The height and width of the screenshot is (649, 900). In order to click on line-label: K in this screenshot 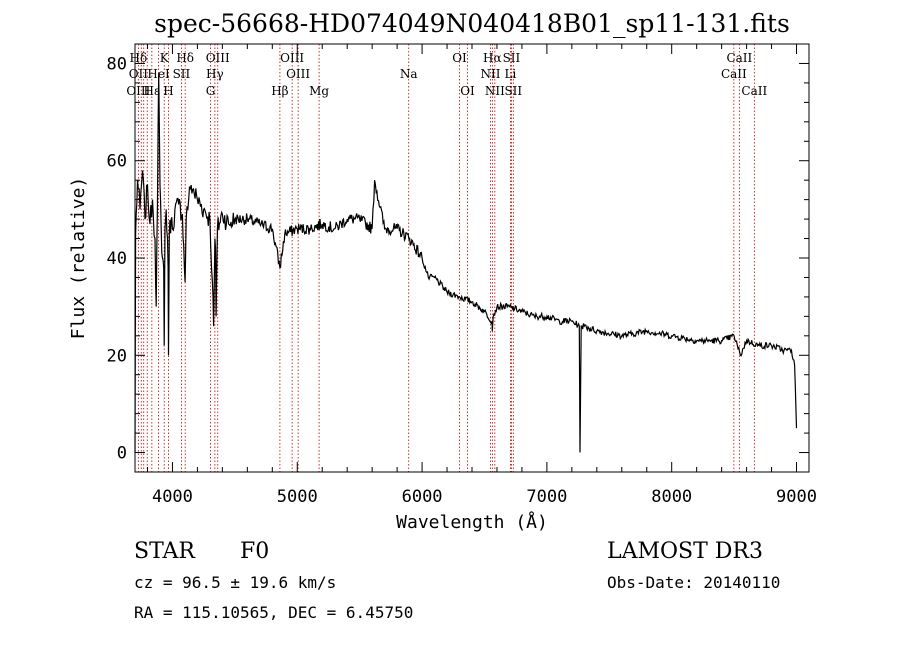, I will do `click(165, 58)`.